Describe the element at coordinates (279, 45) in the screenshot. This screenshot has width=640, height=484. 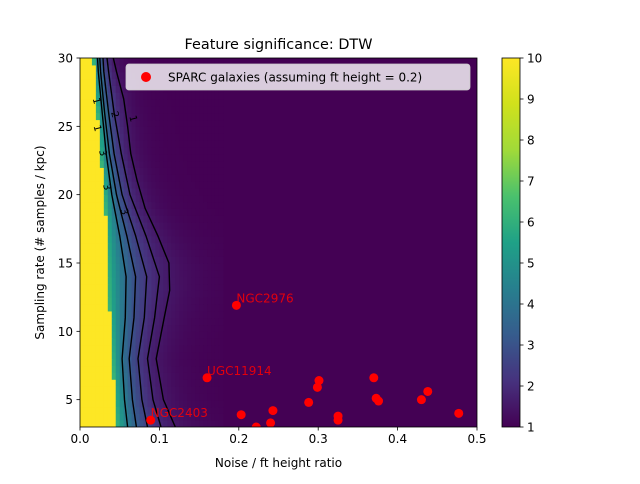
I see `chart-title: Feature significance: DTW` at that location.